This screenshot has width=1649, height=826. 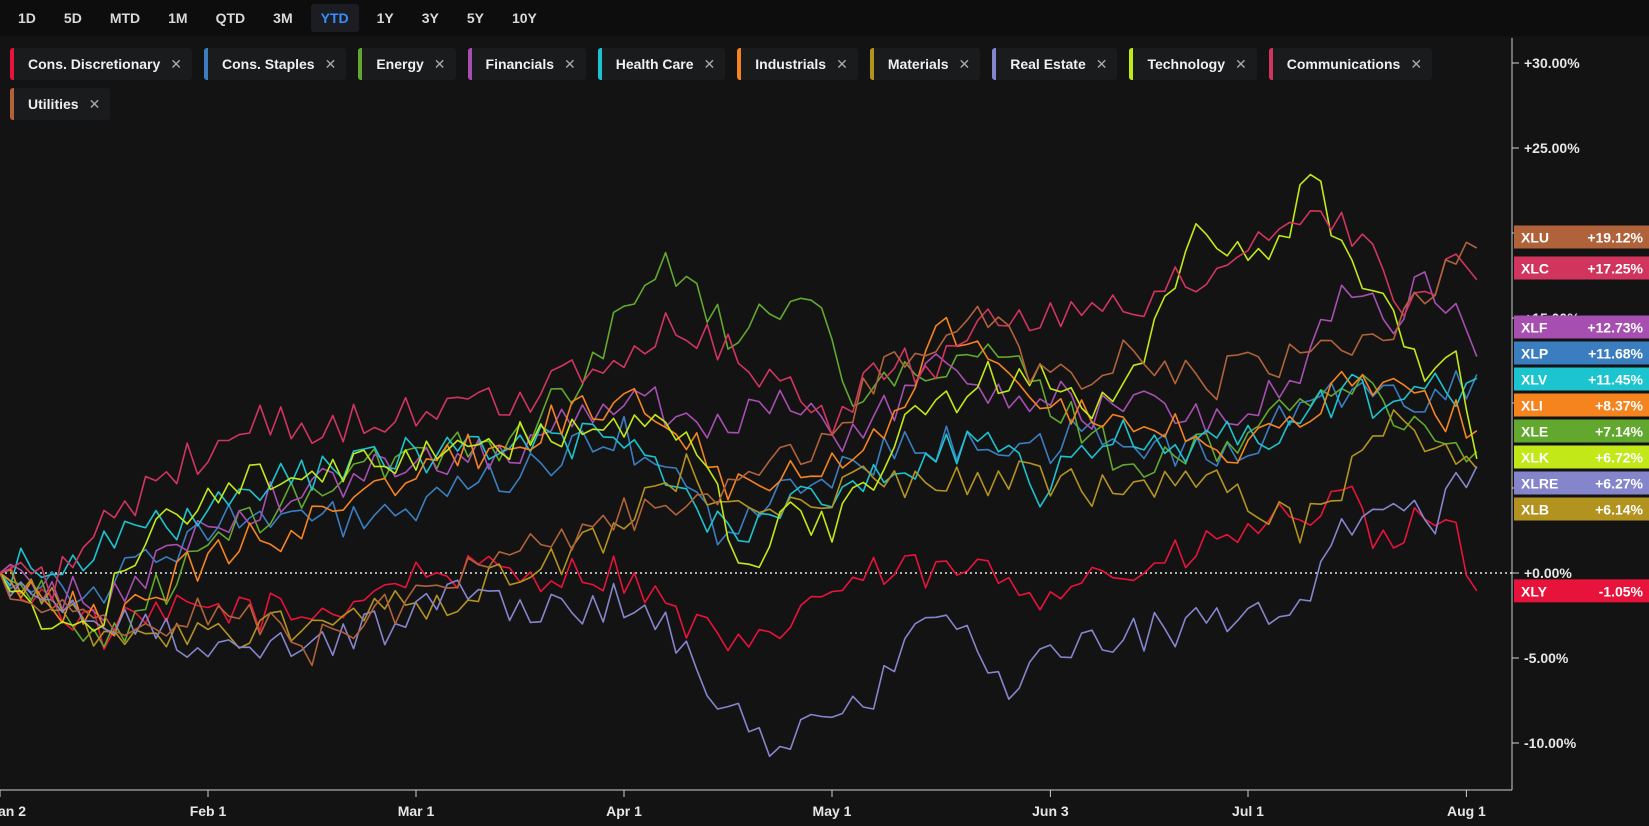 I want to click on series-chip-xlc: Communications ✕, so click(x=1350, y=64).